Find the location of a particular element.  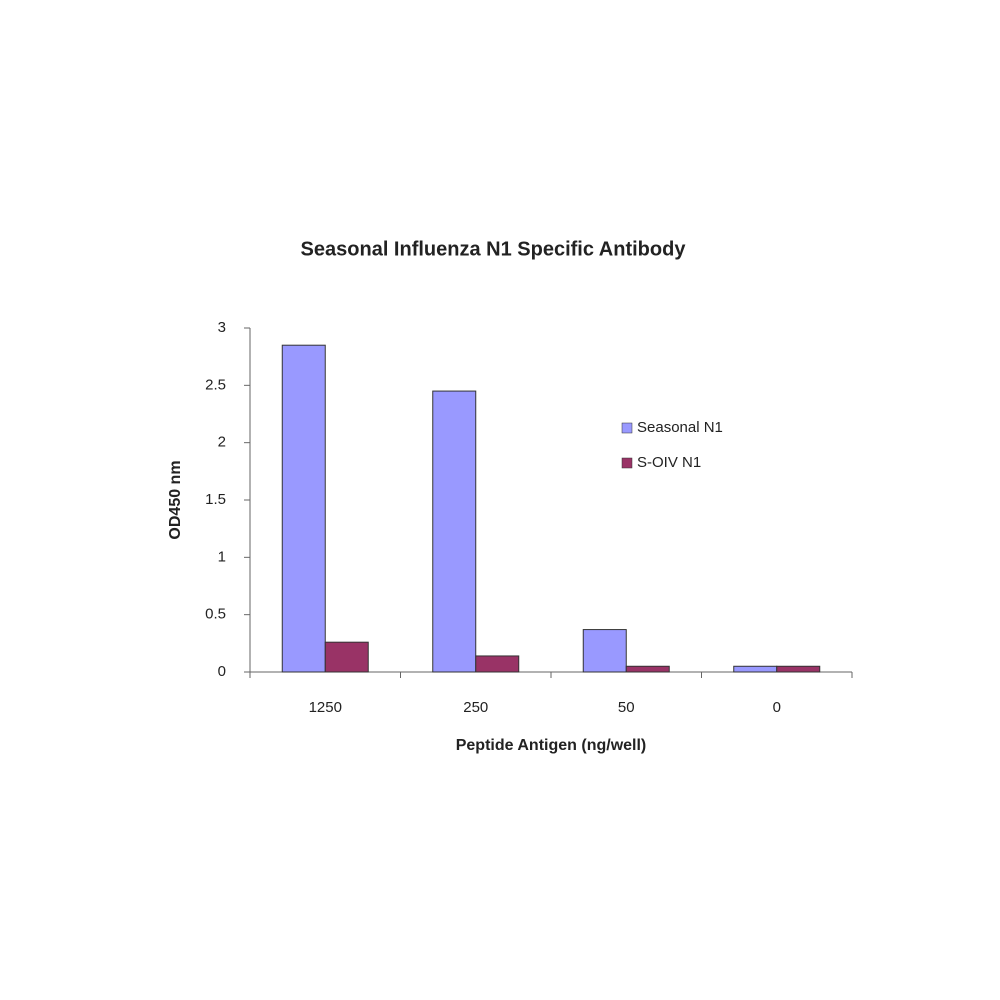

y-tick-label: 3 is located at coordinates (222, 327).